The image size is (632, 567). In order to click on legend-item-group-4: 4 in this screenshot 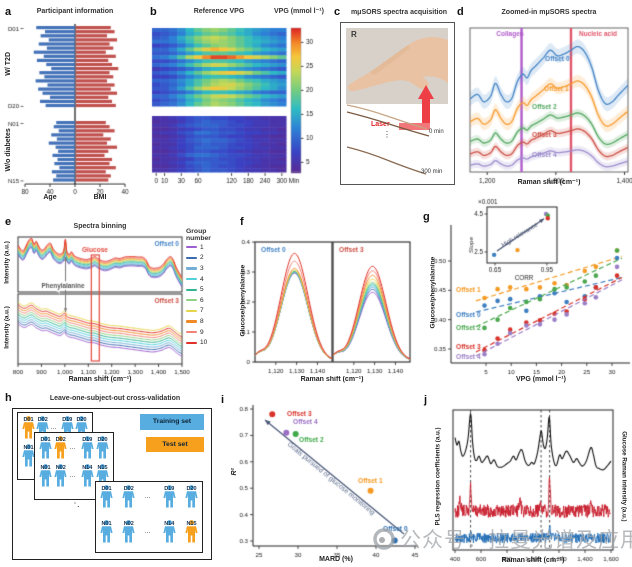, I will do `click(209, 279)`.